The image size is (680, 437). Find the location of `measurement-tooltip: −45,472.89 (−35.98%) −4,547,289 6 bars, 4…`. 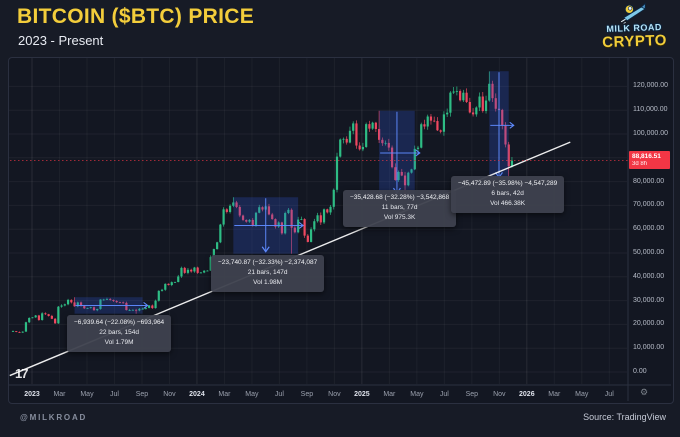

measurement-tooltip: −45,472.89 (−35.98%) −4,547,289 6 bars, 4… is located at coordinates (508, 194).